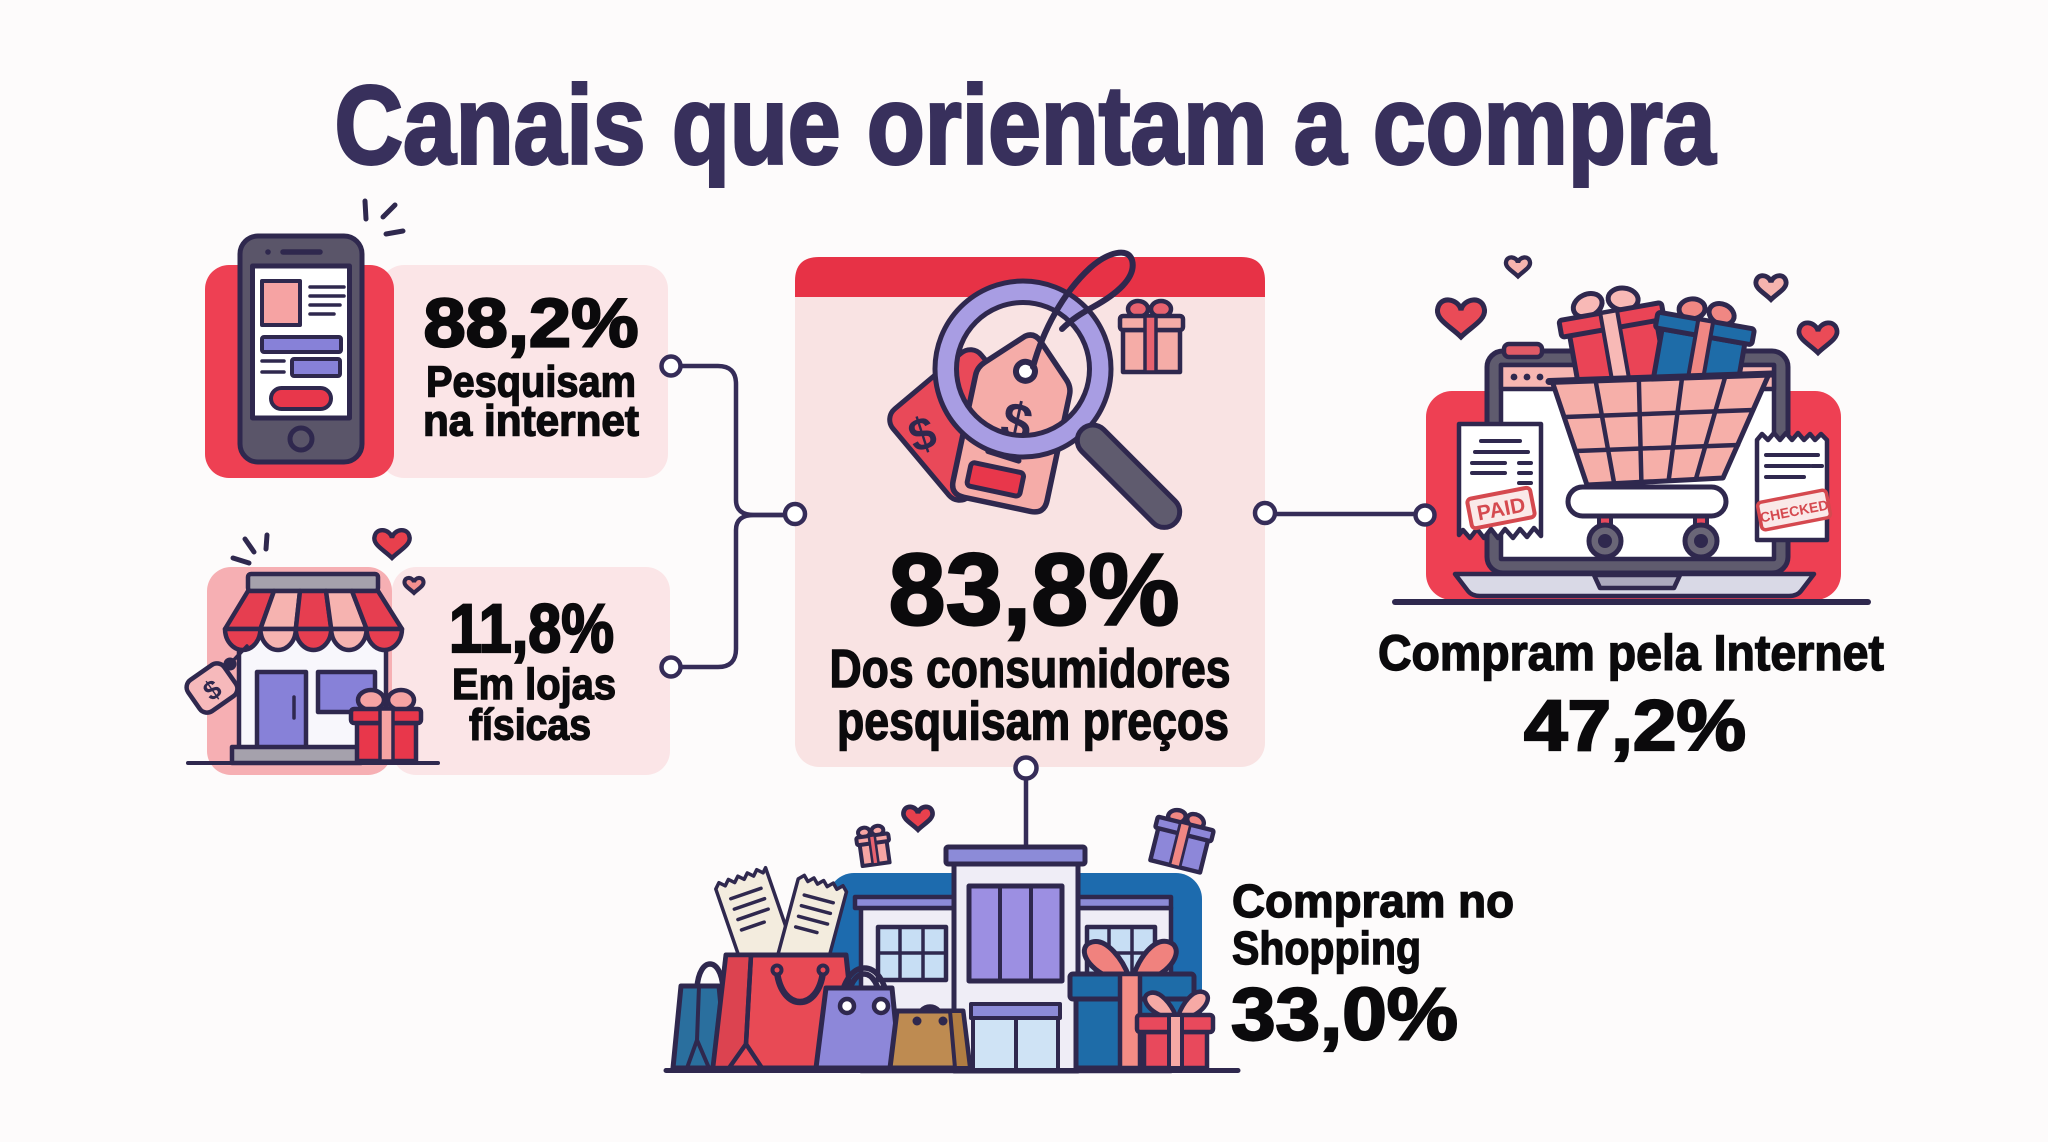 The width and height of the screenshot is (2048, 1142). What do you see at coordinates (1373, 901) in the screenshot?
I see `svg-text: Compram no` at bounding box center [1373, 901].